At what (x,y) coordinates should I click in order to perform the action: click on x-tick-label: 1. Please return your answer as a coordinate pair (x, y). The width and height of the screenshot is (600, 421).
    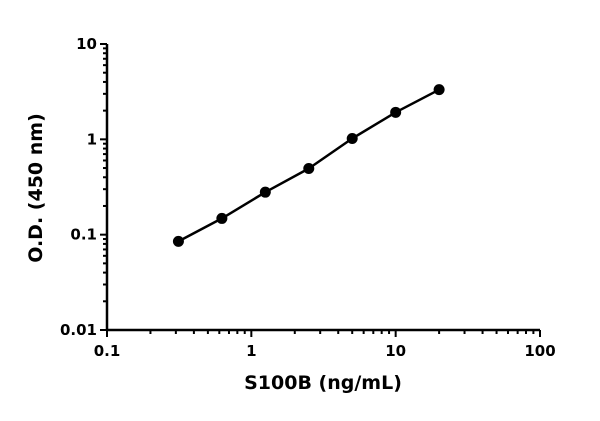
    Looking at the image, I should click on (251, 351).